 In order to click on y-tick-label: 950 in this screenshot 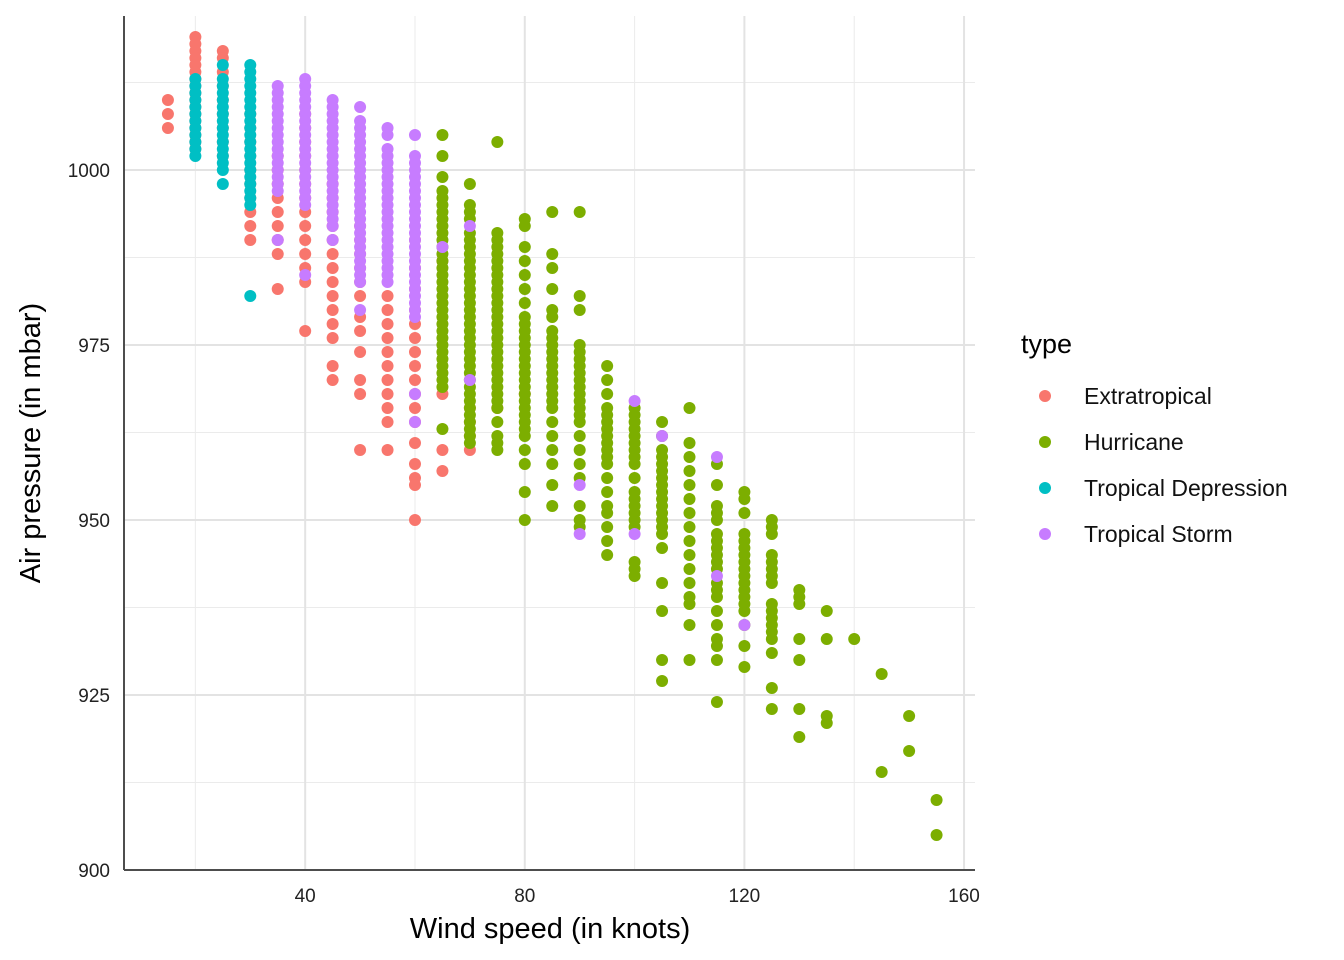, I will do `click(94, 521)`.